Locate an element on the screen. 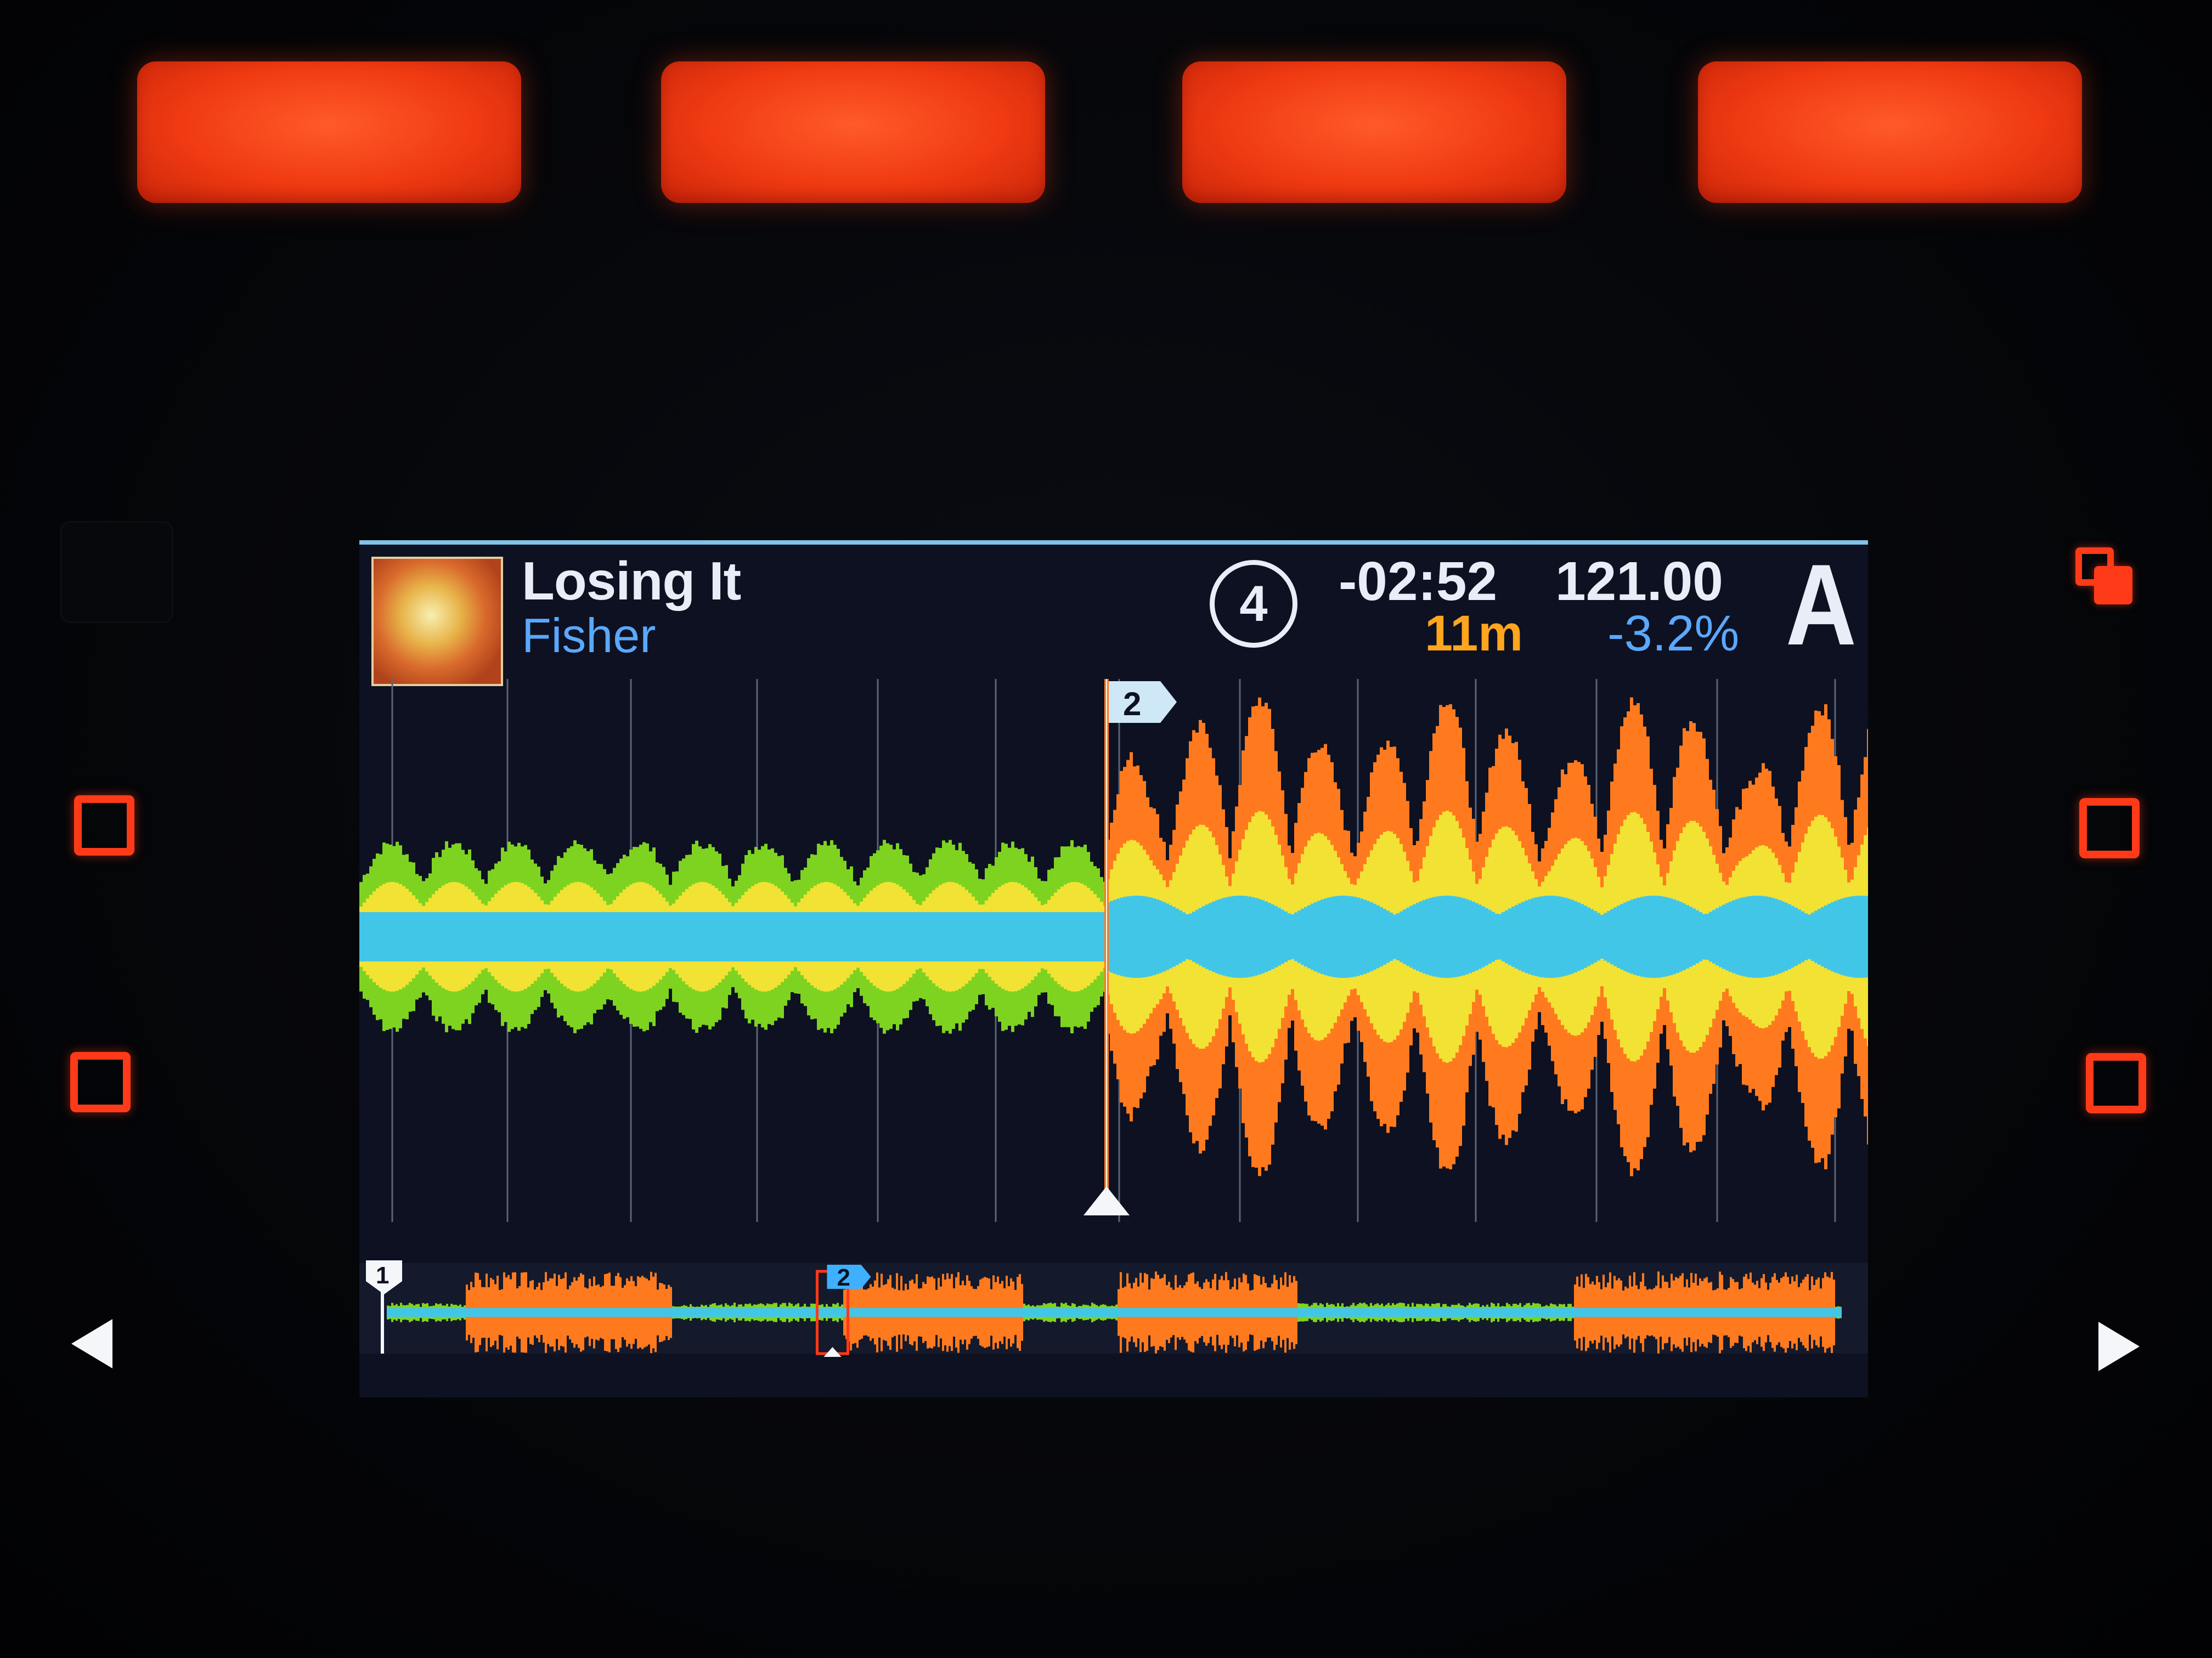 The image size is (2212, 1658). layer-icon is located at coordinates (2104, 576).